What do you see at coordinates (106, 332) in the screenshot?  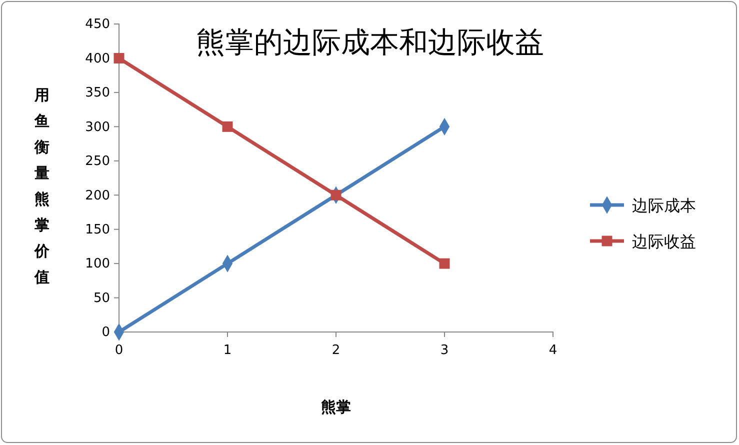 I see `y-tick-label: 0` at bounding box center [106, 332].